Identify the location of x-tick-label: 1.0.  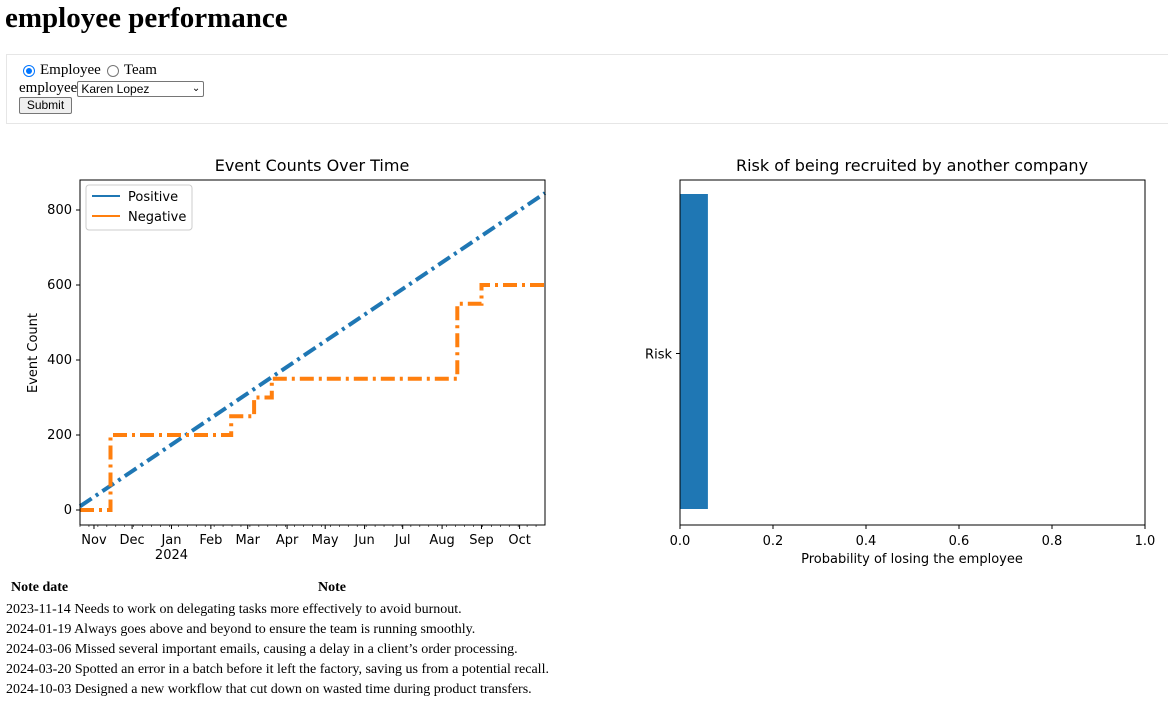
(1145, 541).